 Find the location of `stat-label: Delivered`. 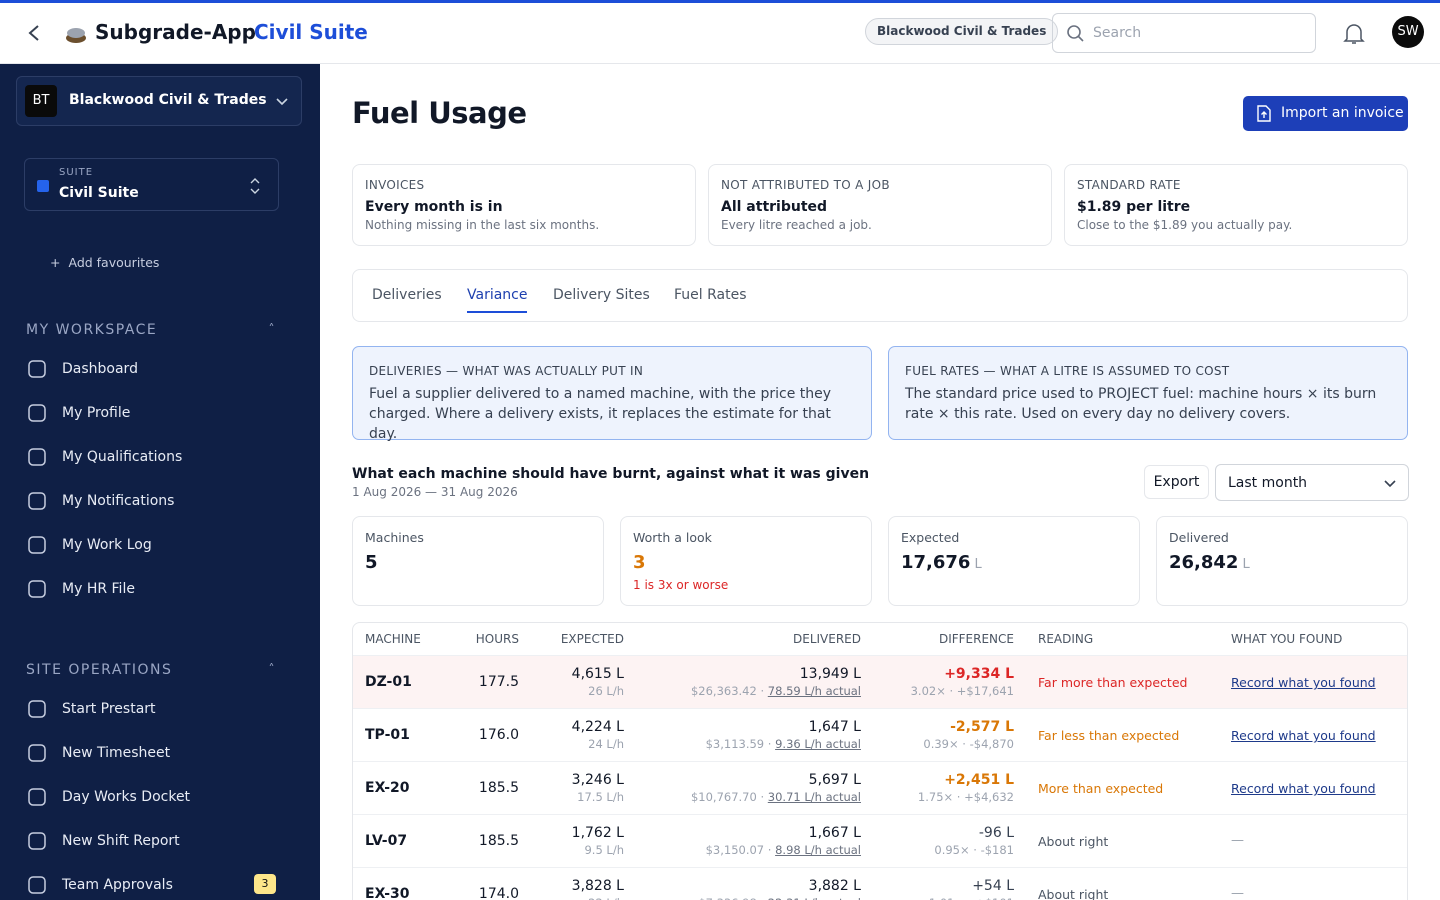

stat-label: Delivered is located at coordinates (1199, 537).